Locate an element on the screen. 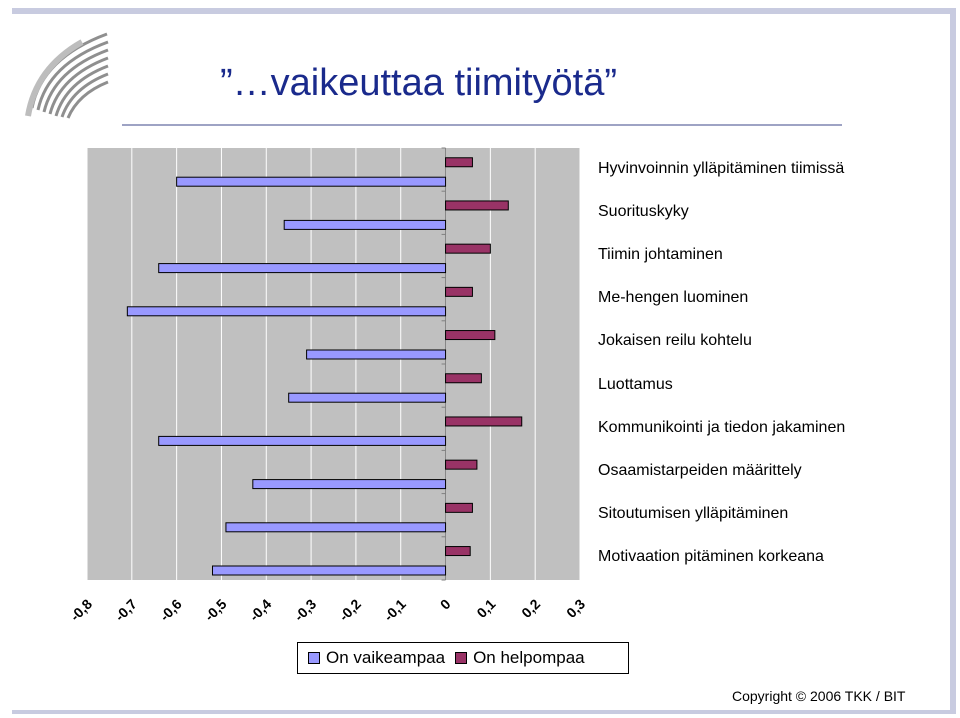  x-tick-label: -0,1 is located at coordinates (394, 610).